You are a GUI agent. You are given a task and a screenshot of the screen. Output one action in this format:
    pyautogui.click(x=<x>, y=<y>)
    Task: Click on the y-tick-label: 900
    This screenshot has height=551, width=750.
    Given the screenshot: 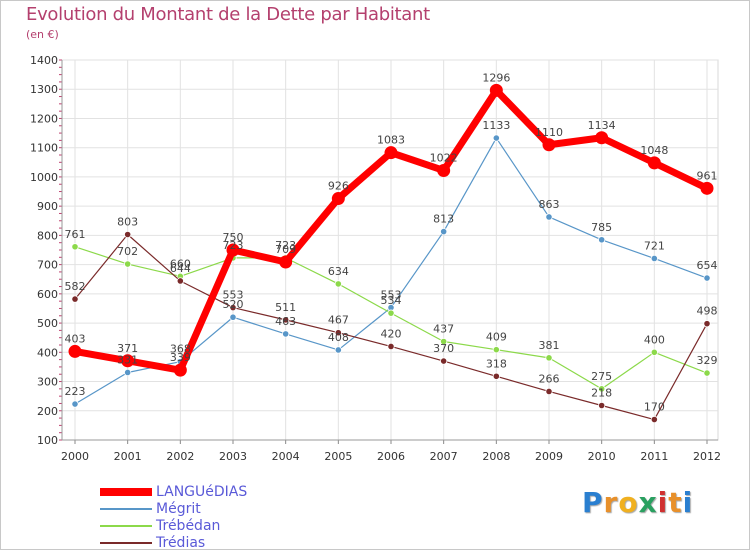 What is the action you would take?
    pyautogui.click(x=47, y=206)
    